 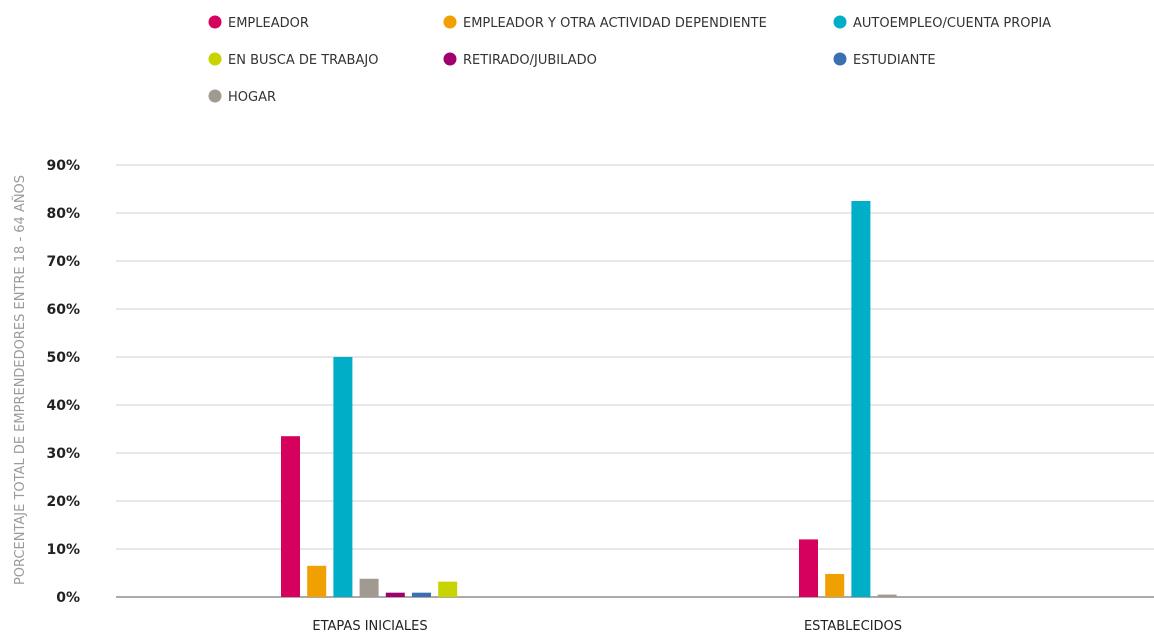 I want to click on legend-item-autoempleo-cuenta-propia: AUTOEMPLEO/CUENTA PROPIA, so click(x=942, y=23).